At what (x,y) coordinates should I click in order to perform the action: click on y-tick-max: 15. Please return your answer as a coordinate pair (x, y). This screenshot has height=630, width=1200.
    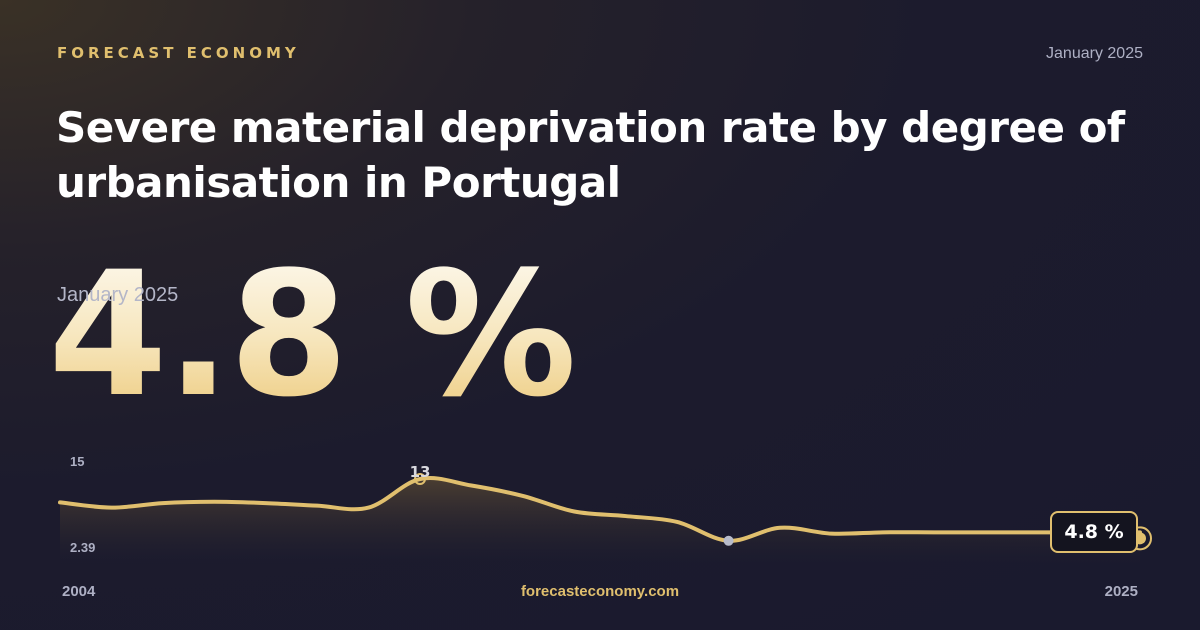
    Looking at the image, I should click on (77, 461).